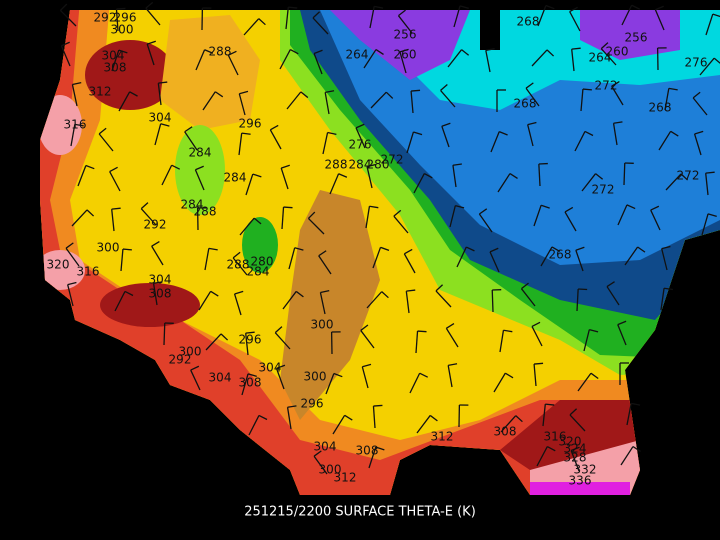 The image size is (720, 540). I want to click on contour-label: 260, so click(617, 52).